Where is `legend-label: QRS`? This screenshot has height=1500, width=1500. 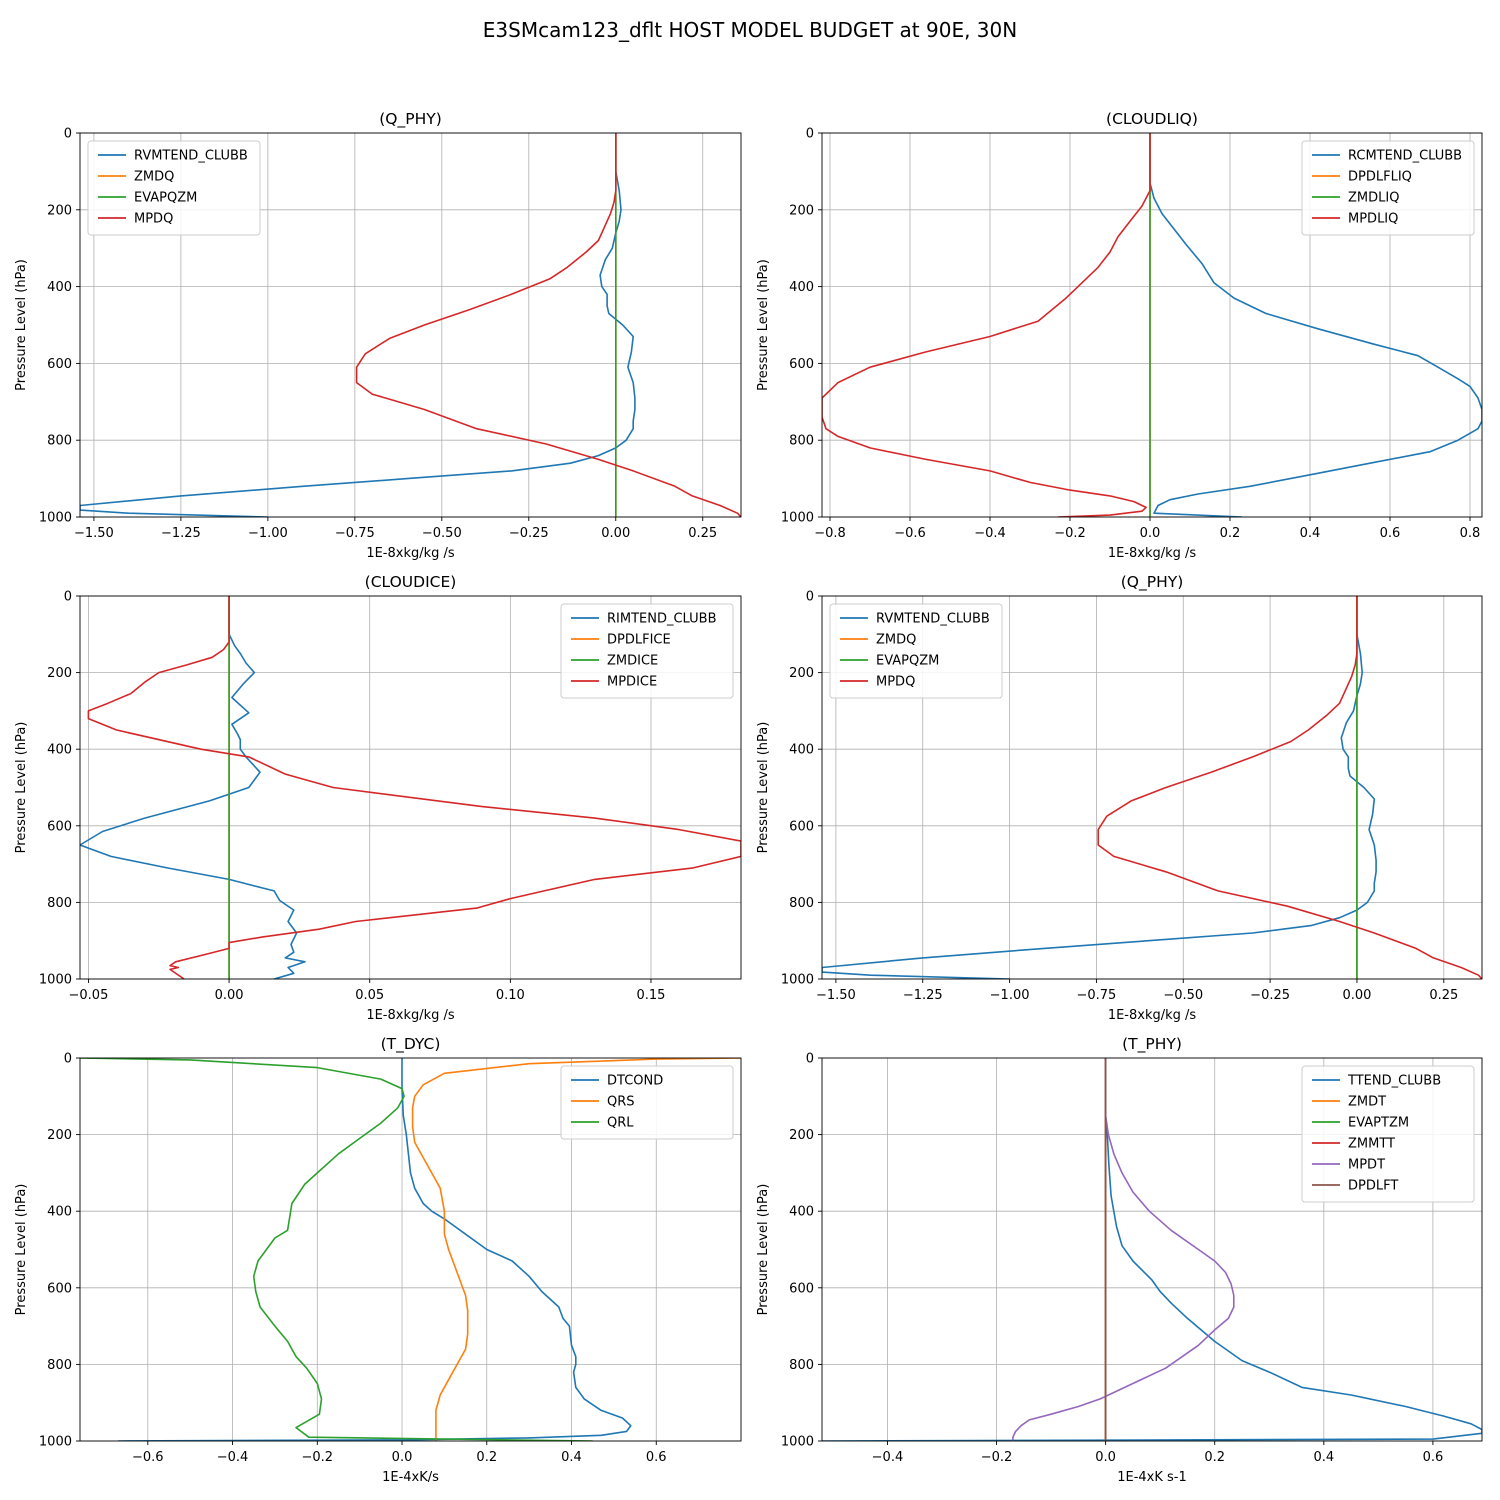 legend-label: QRS is located at coordinates (621, 1102).